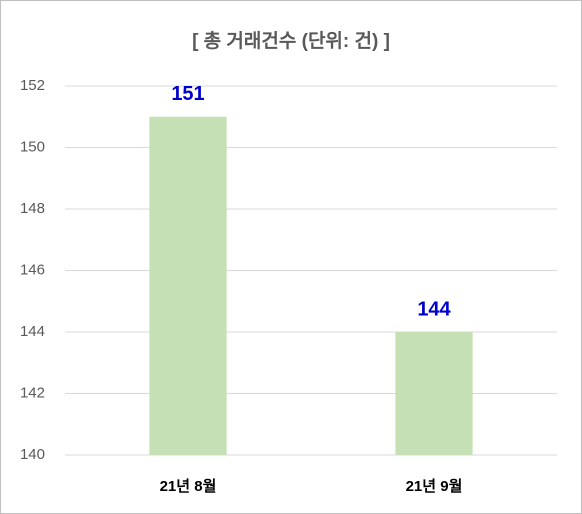 This screenshot has height=514, width=582. Describe the element at coordinates (32, 454) in the screenshot. I see `y-tick-label: 140` at that location.